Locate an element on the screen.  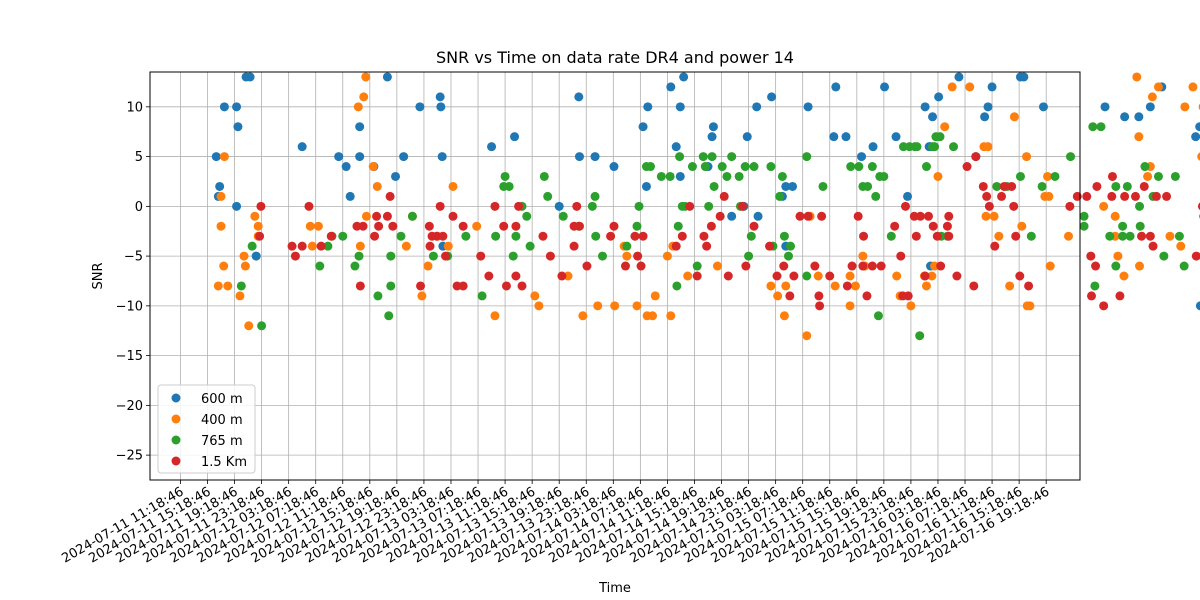
y-tick-label: −15 is located at coordinates (129, 356).